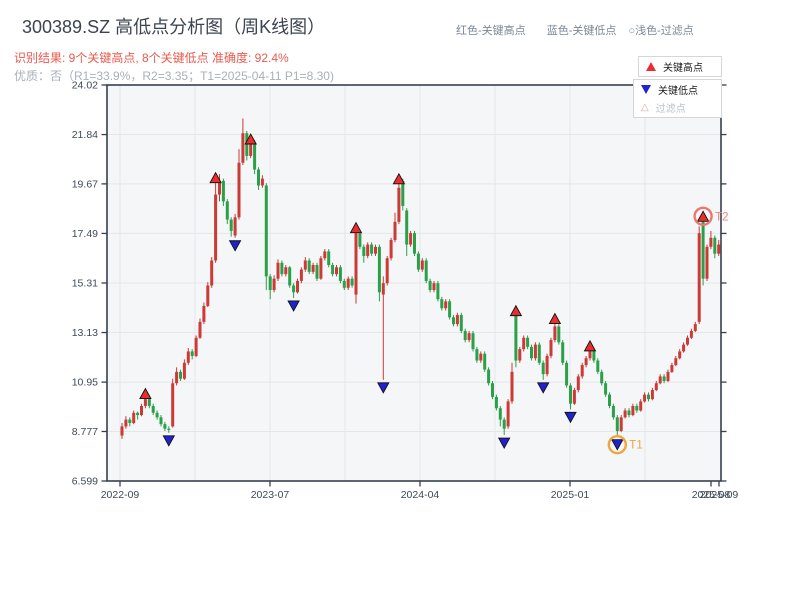 This screenshot has height=600, width=800. Describe the element at coordinates (85, 432) in the screenshot. I see `y-tick-label: 8.777` at that location.